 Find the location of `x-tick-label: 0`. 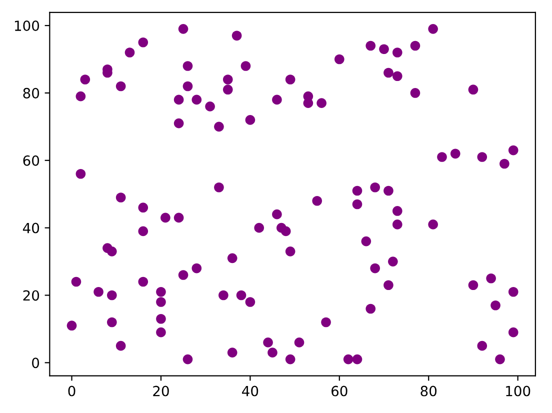

x-tick-label: 0 is located at coordinates (72, 391).